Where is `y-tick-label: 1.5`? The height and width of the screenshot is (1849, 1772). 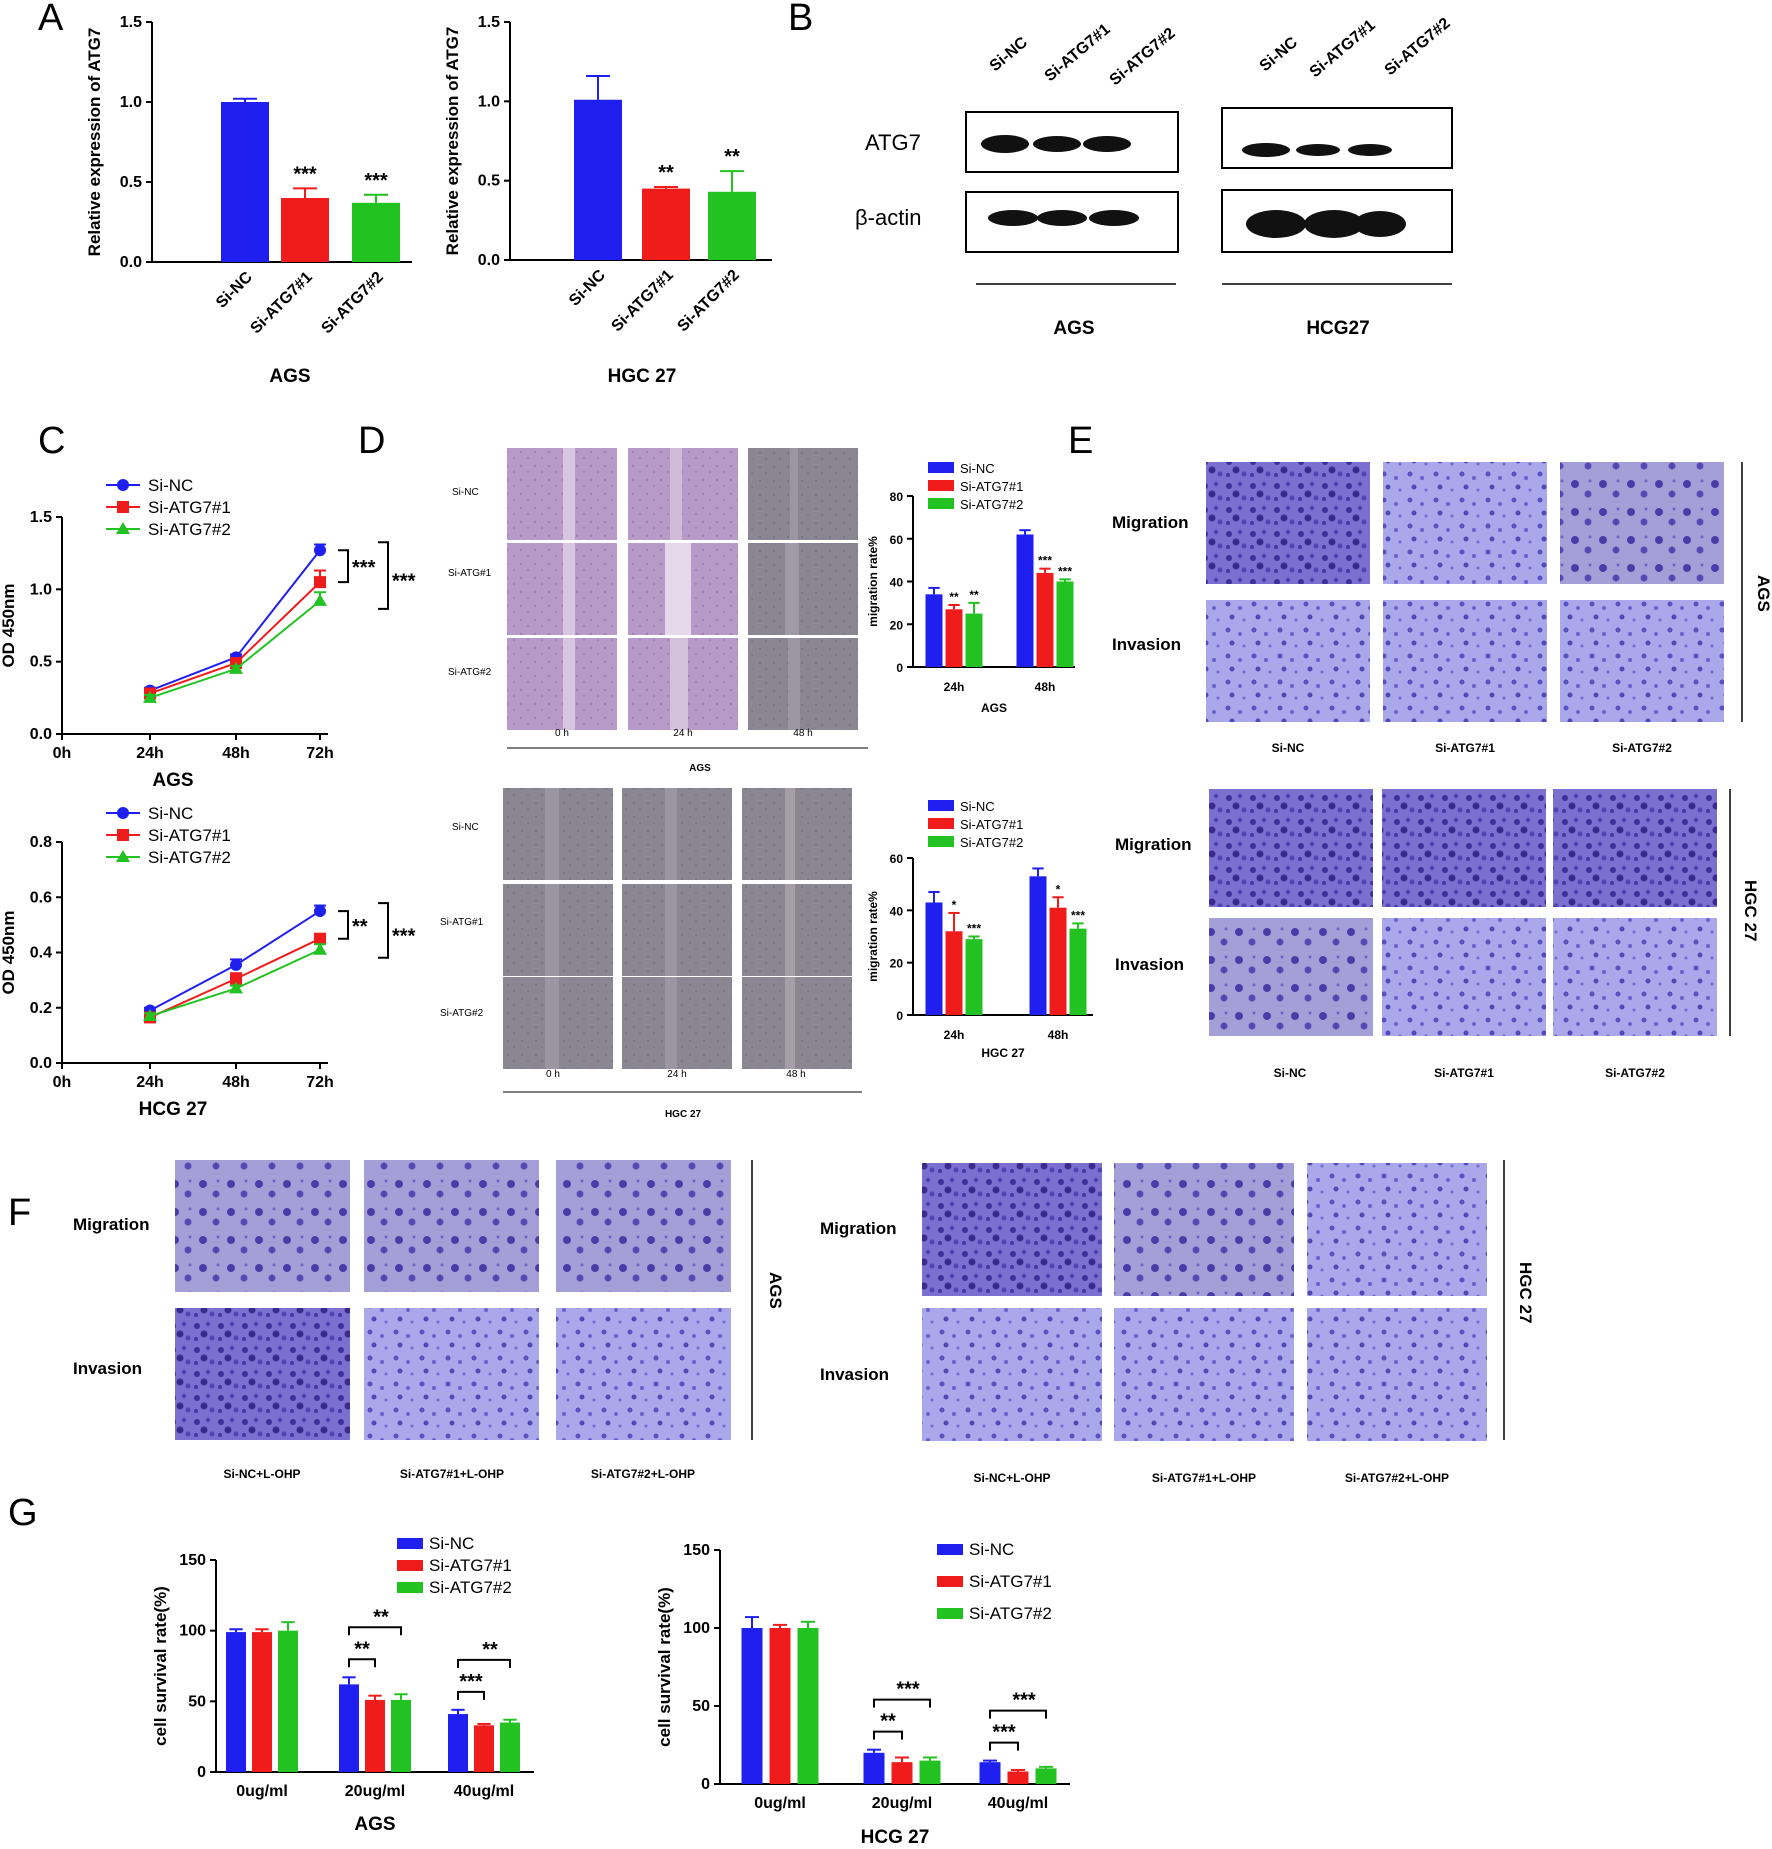
y-tick-label: 1.5 is located at coordinates (489, 22).